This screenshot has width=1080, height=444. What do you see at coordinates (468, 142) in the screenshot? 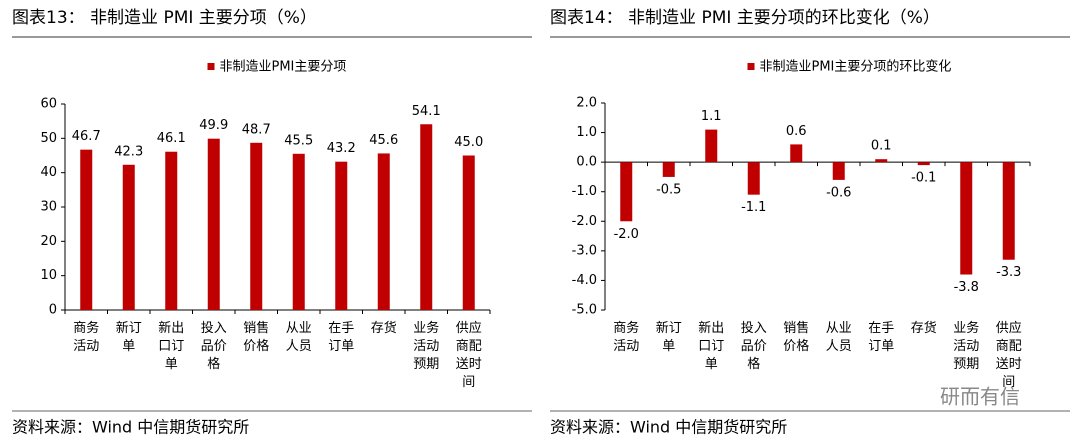
I see `value-label: 45.0` at bounding box center [468, 142].